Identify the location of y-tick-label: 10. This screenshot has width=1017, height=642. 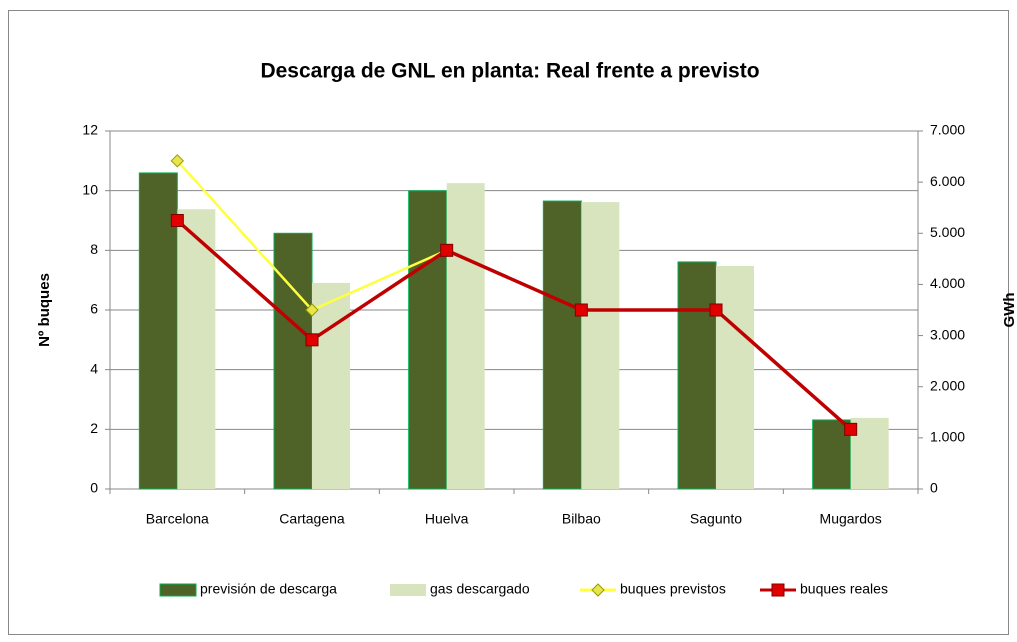
(90, 189).